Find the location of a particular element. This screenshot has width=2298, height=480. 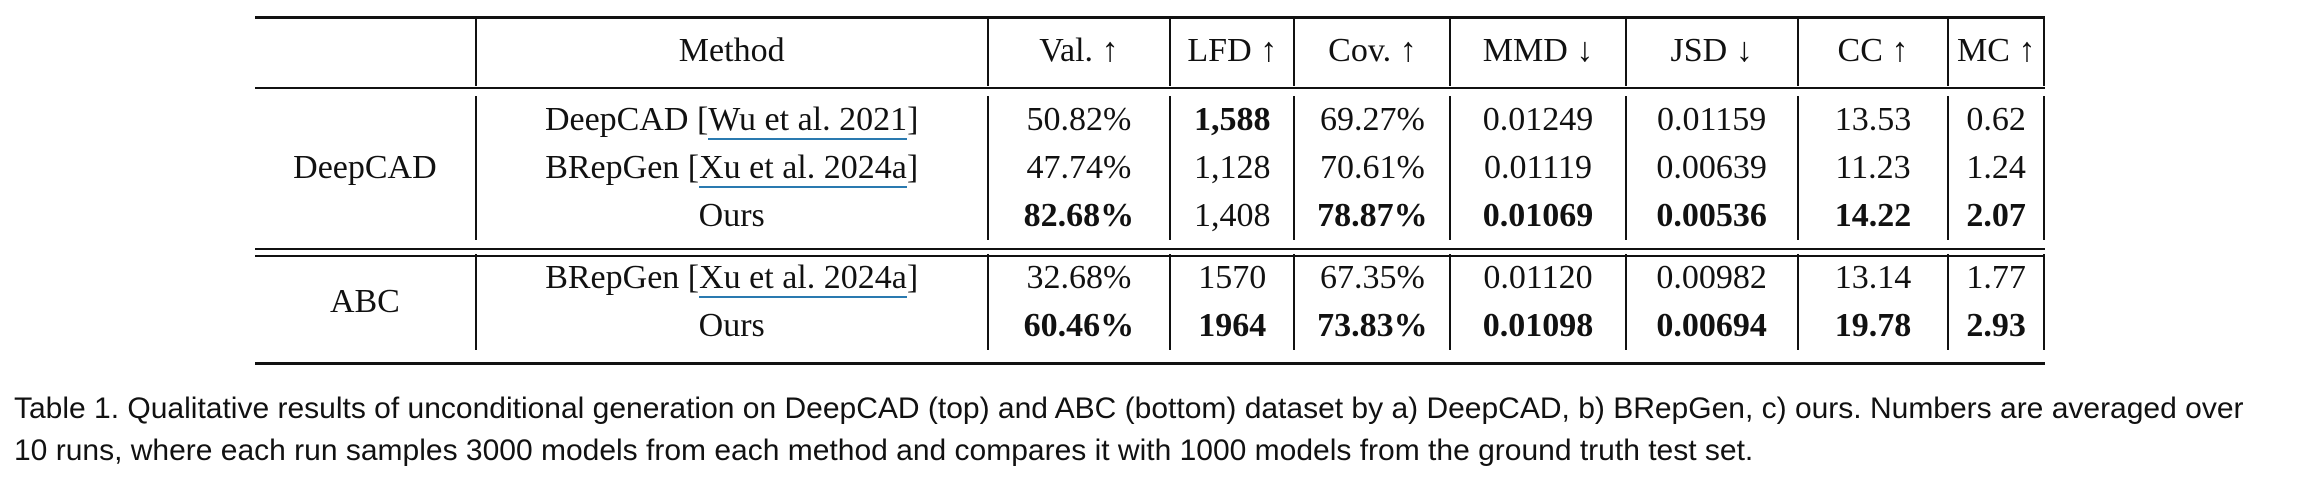

cell-val: 32.68% is located at coordinates (1078, 278).